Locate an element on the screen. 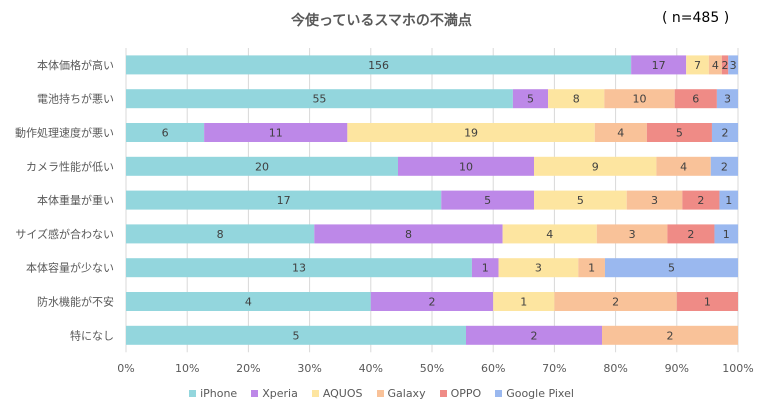  y-category-label: 本体重量が重い is located at coordinates (75, 200).